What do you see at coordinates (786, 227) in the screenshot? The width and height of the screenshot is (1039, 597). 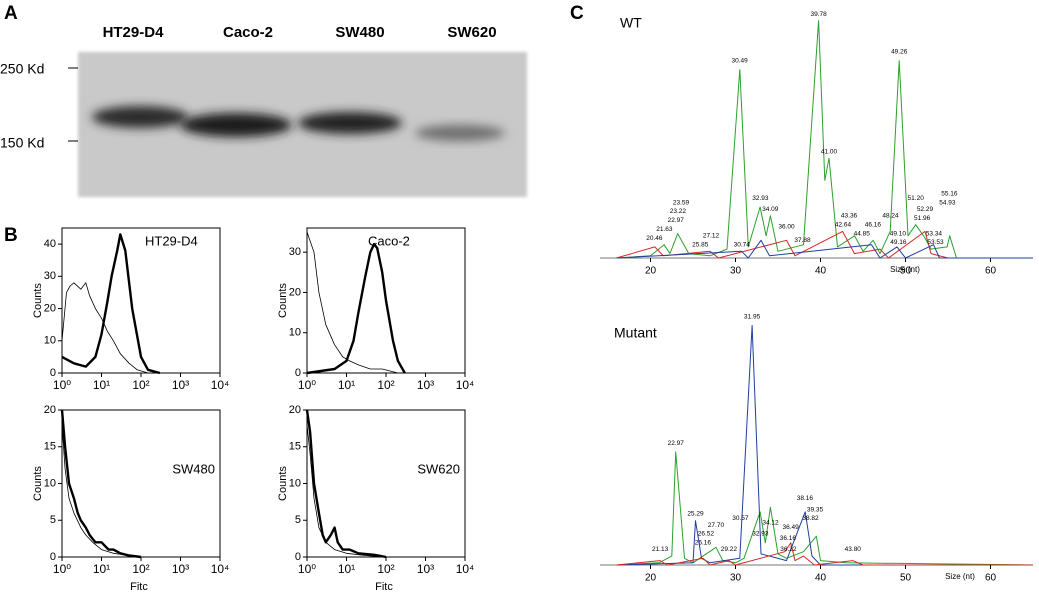 I see `peak-label: 36.00` at bounding box center [786, 227].